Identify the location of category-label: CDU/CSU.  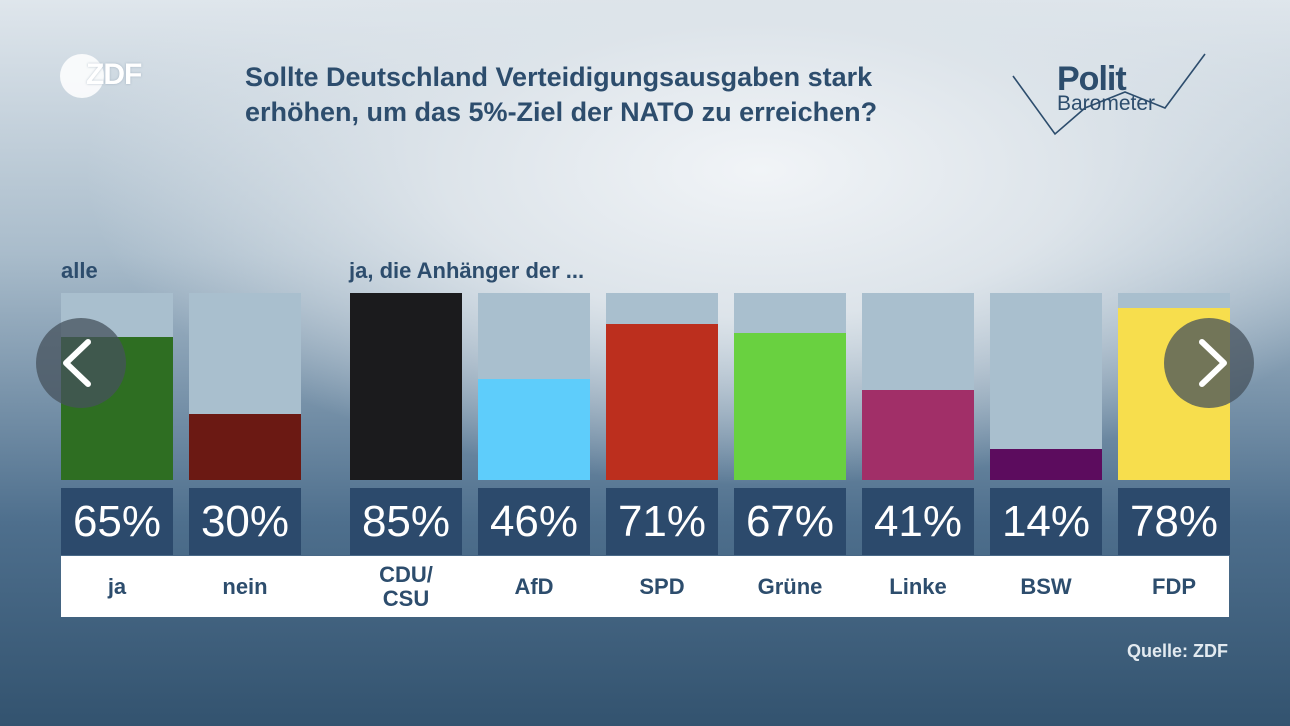
(406, 586).